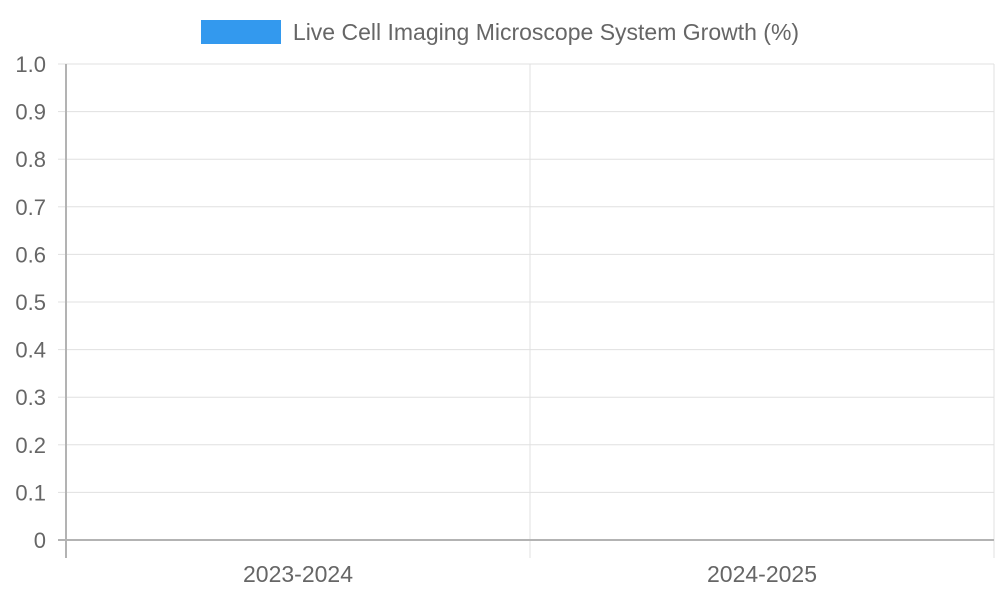 This screenshot has height=600, width=1000. What do you see at coordinates (30, 445) in the screenshot?
I see `y-tick-label: 0.2` at bounding box center [30, 445].